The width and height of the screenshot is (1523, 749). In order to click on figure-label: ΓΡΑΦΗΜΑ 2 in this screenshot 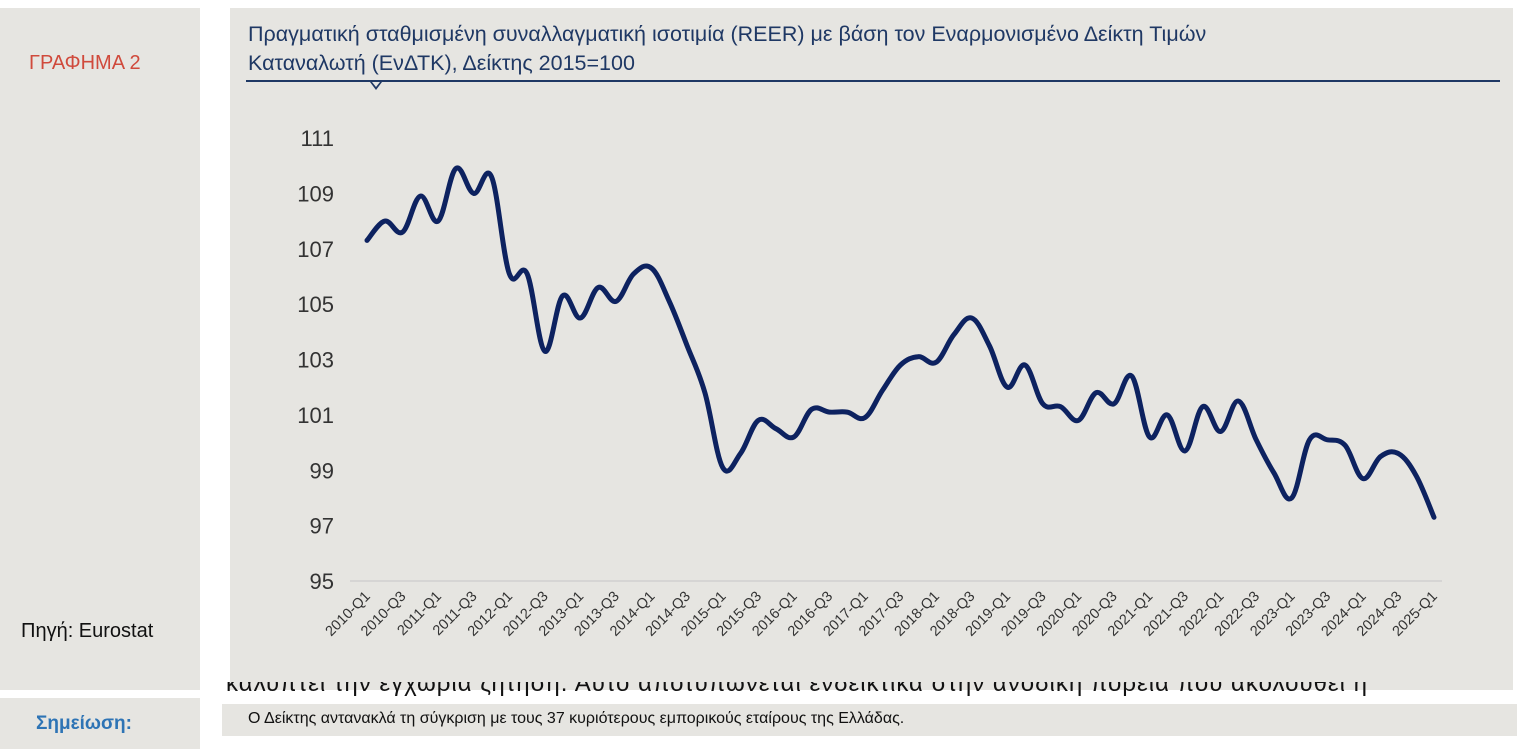, I will do `click(85, 63)`.